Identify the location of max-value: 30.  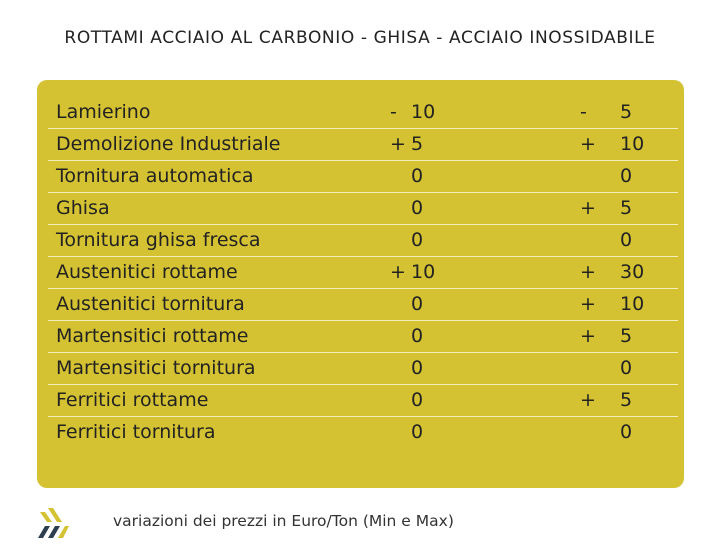
(632, 272).